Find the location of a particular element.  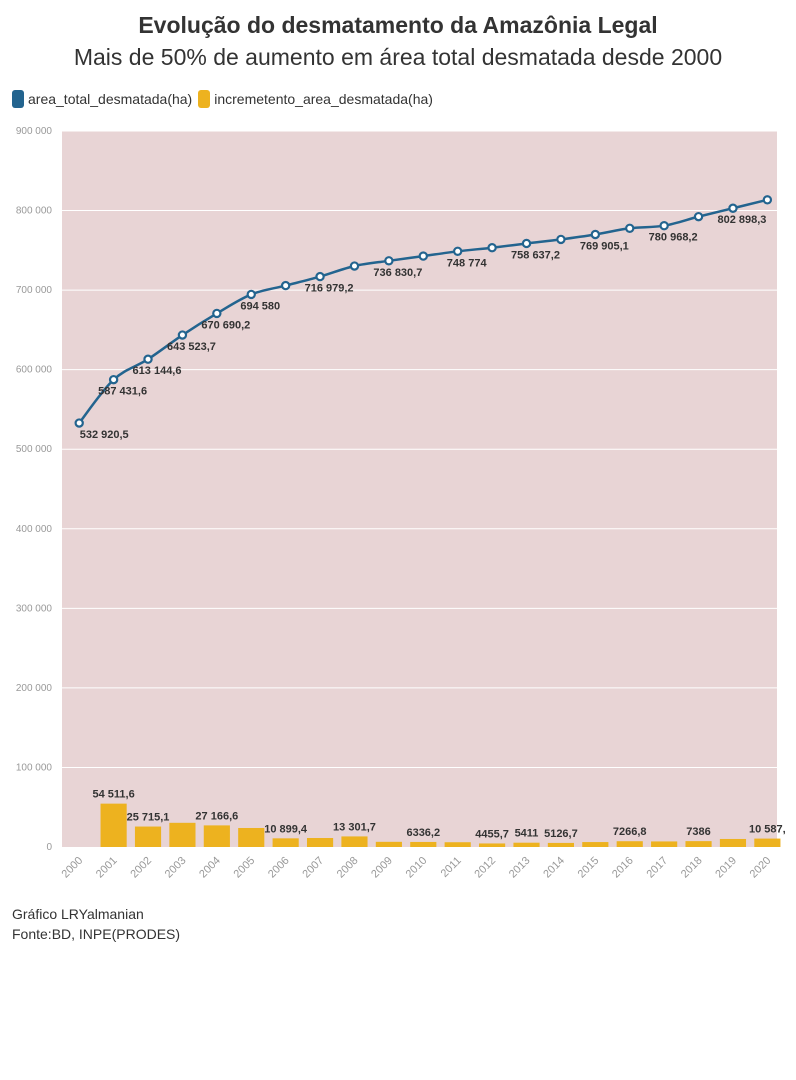

x-tick-label: 2001 is located at coordinates (107, 868).